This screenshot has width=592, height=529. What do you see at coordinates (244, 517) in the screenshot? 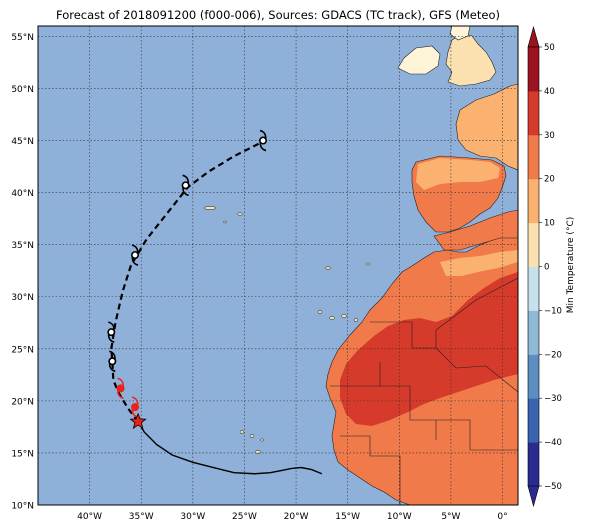
I see `lon-tick-label: 25°W` at bounding box center [244, 517].